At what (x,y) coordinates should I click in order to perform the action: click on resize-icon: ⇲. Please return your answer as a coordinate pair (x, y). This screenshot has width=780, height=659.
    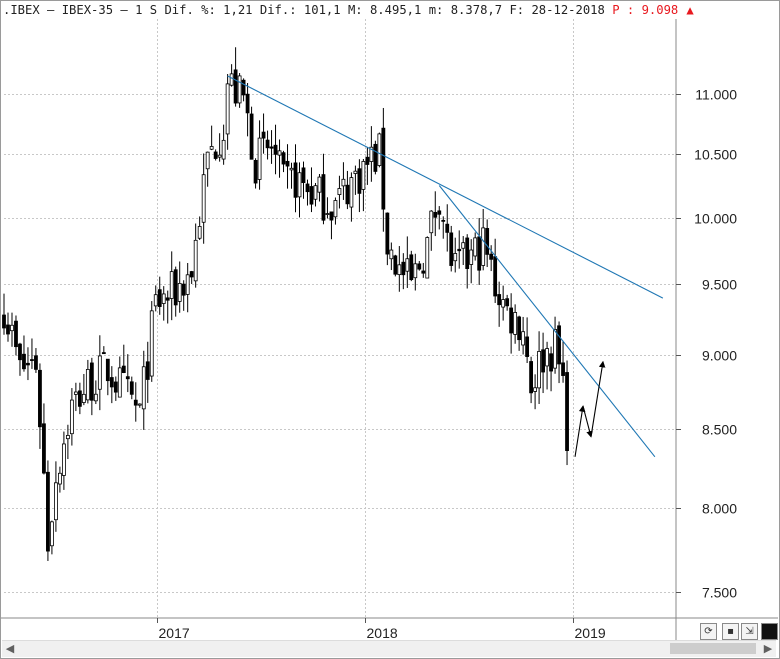
    Looking at the image, I should click on (749, 631).